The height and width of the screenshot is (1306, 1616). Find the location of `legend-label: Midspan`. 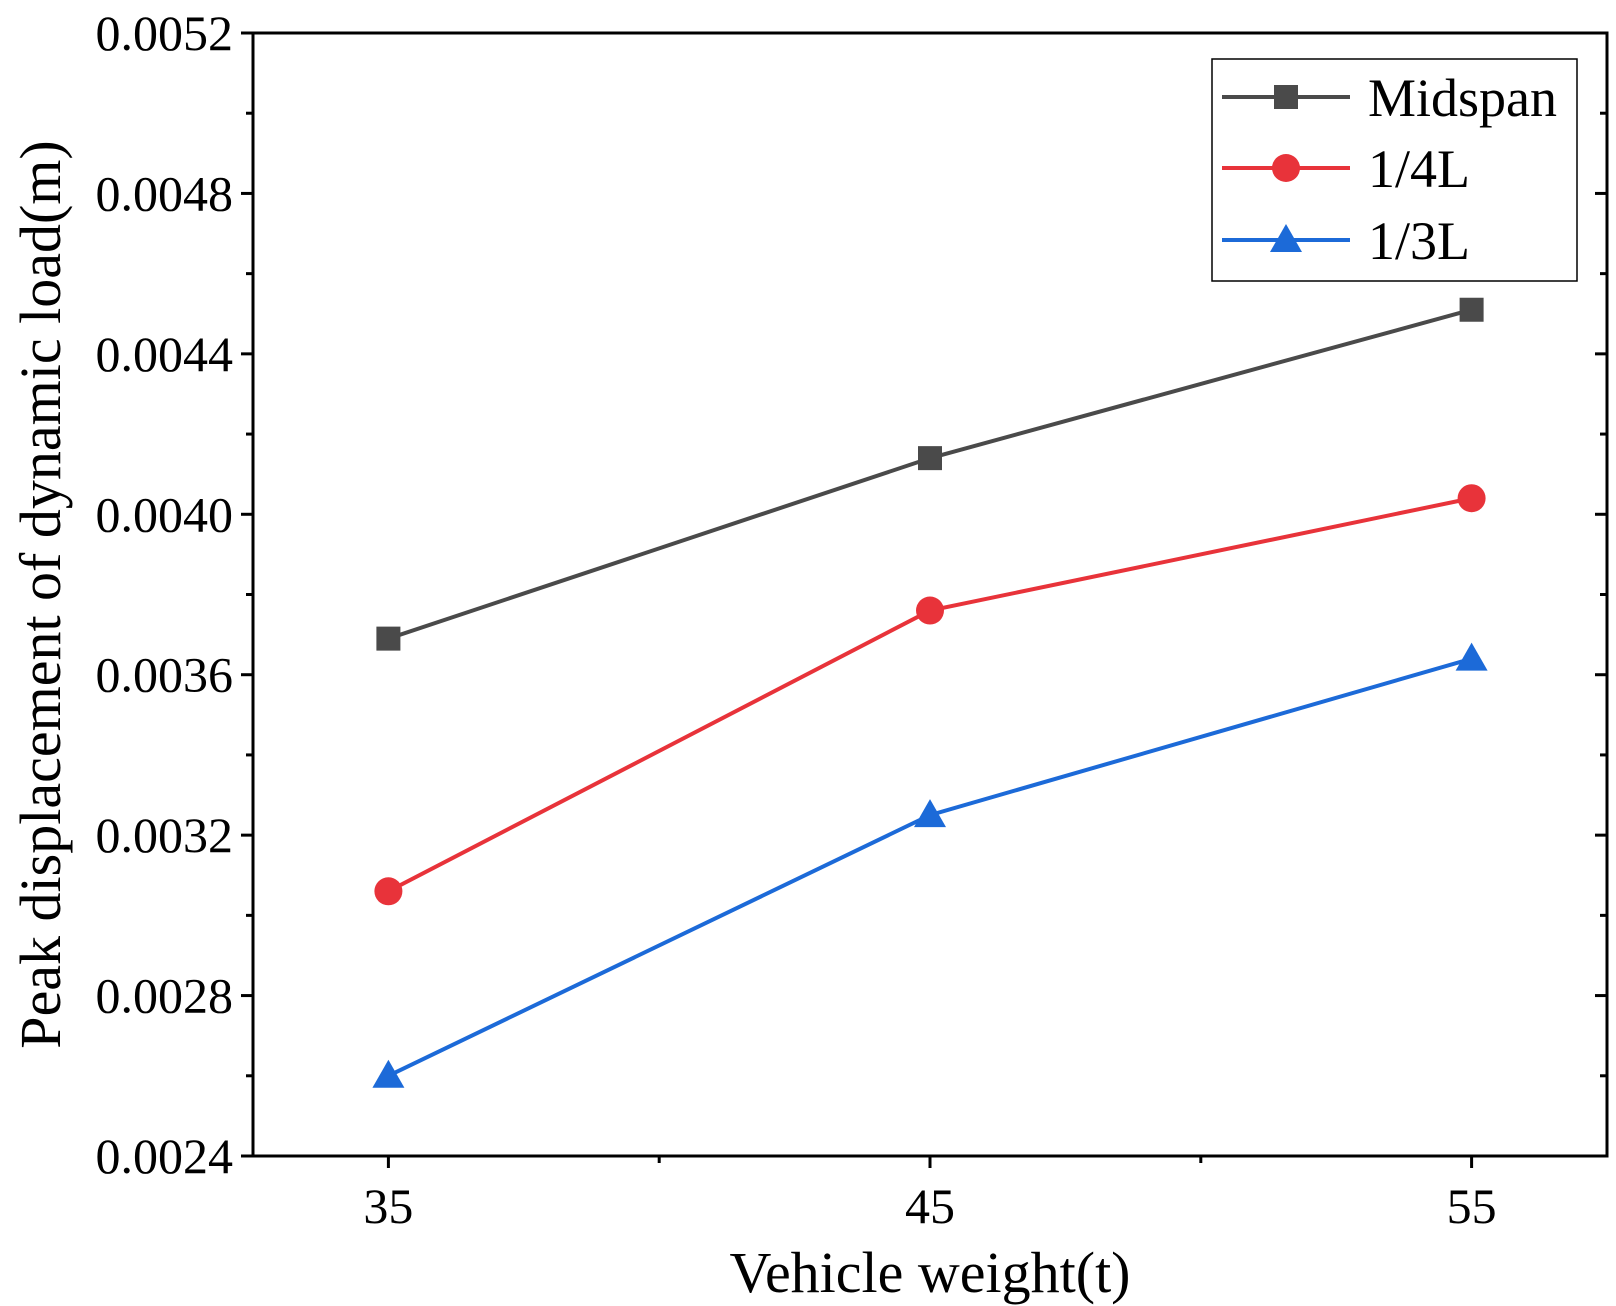

legend-label: Midspan is located at coordinates (1462, 98).